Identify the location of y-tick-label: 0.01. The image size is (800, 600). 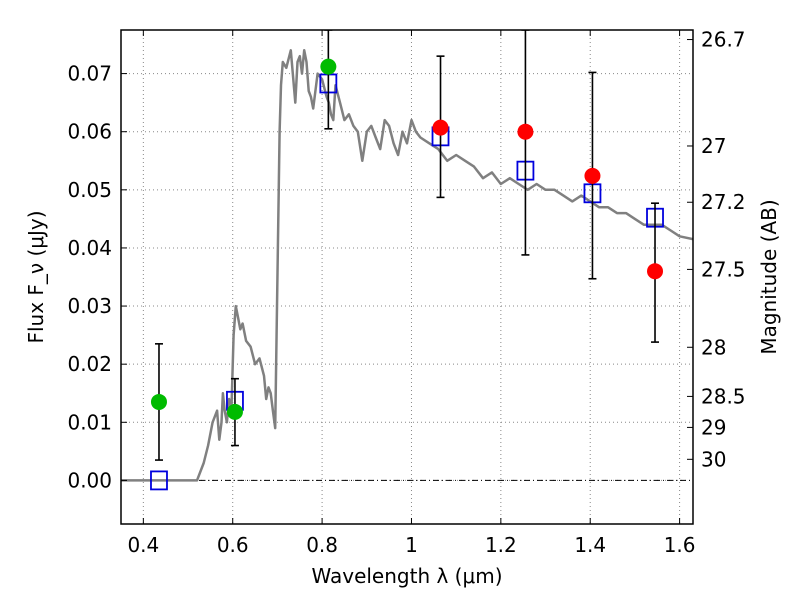
(89, 422).